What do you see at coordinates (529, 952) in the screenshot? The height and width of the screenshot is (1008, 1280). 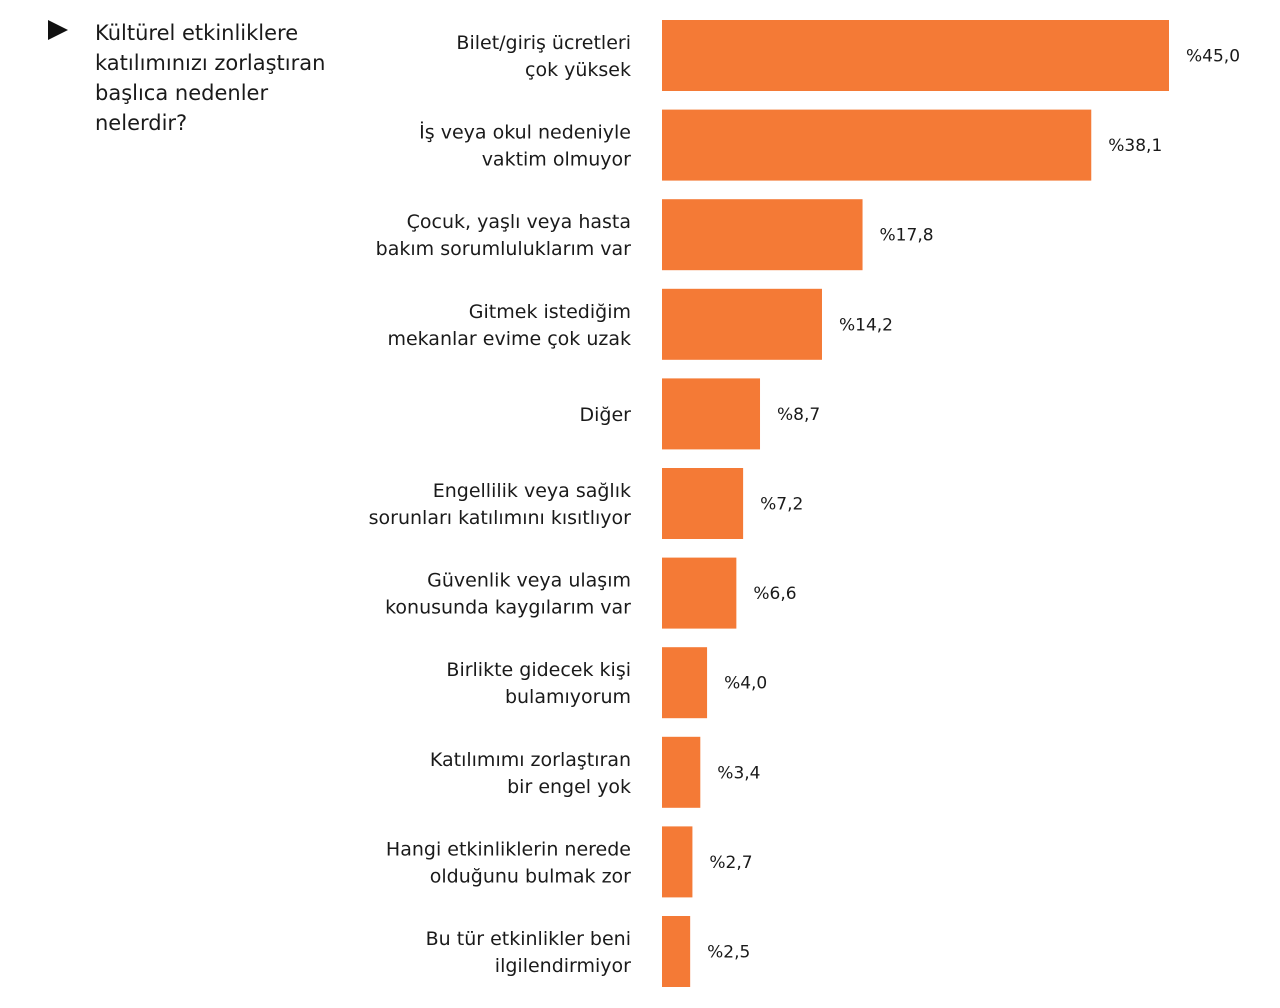 I see `category-label-10: Bu tür etkinlikler beni ilgilendirmiyor` at bounding box center [529, 952].